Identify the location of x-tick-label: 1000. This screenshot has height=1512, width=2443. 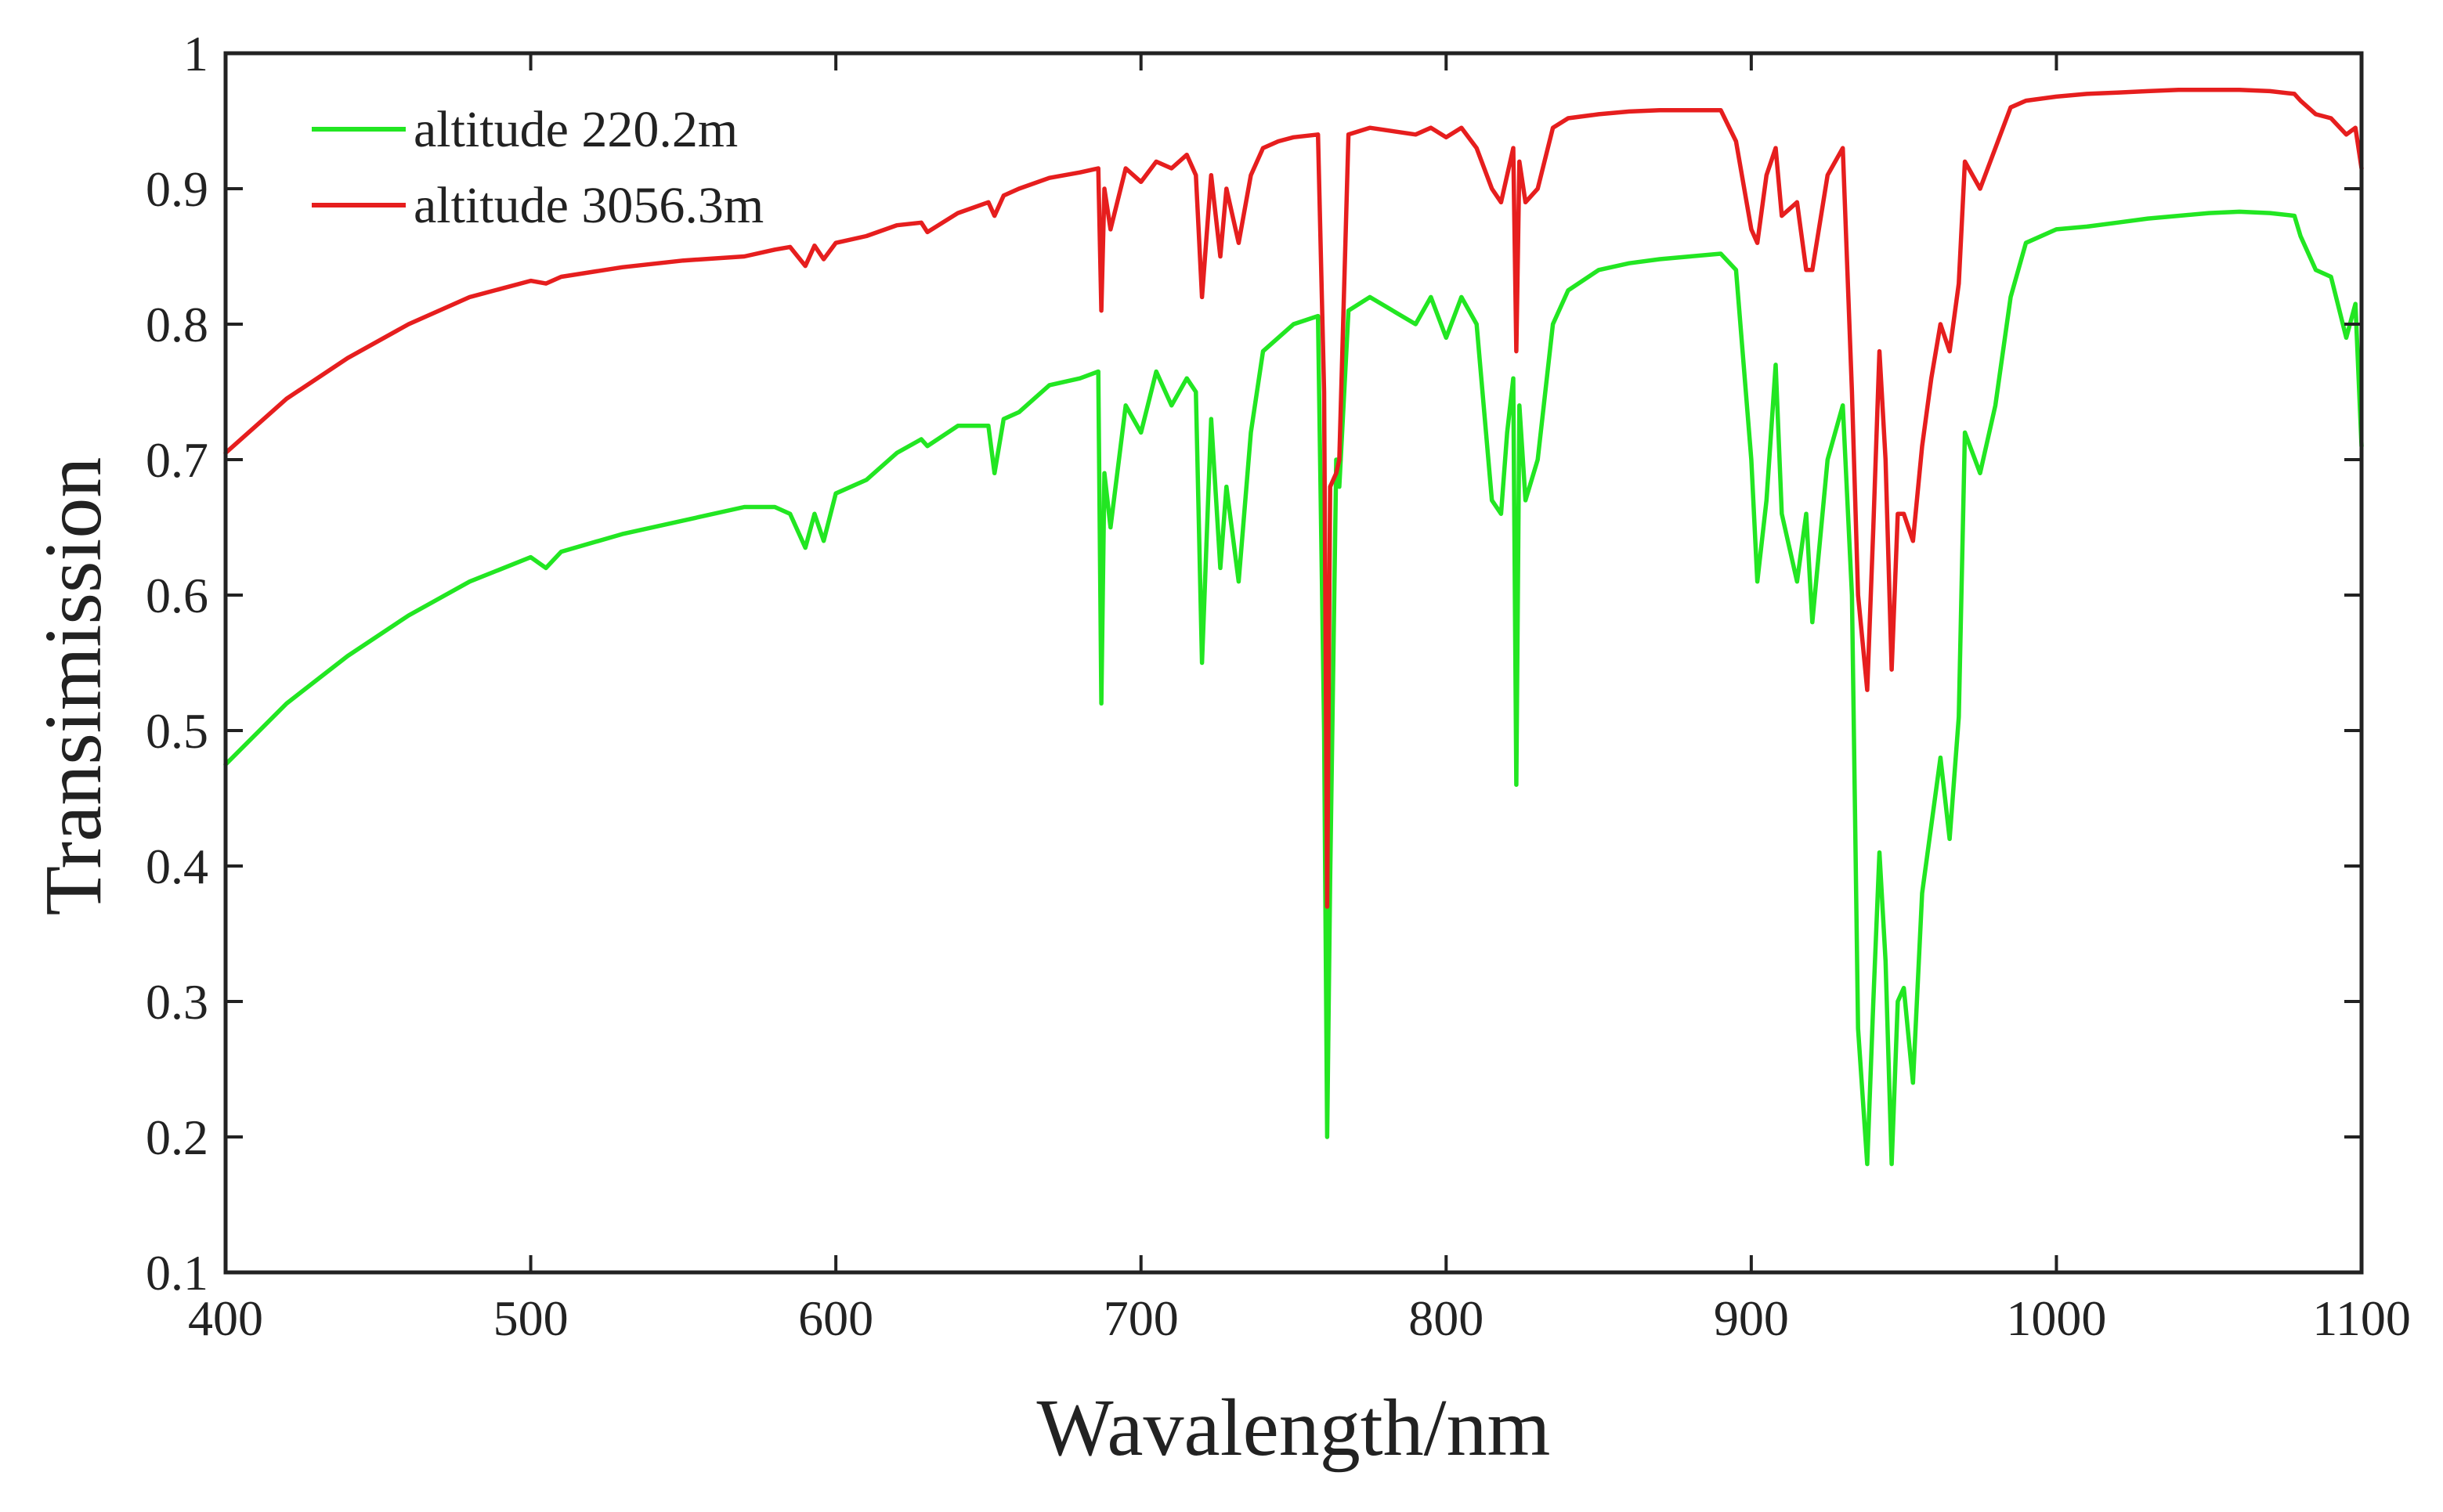
(2056, 1318).